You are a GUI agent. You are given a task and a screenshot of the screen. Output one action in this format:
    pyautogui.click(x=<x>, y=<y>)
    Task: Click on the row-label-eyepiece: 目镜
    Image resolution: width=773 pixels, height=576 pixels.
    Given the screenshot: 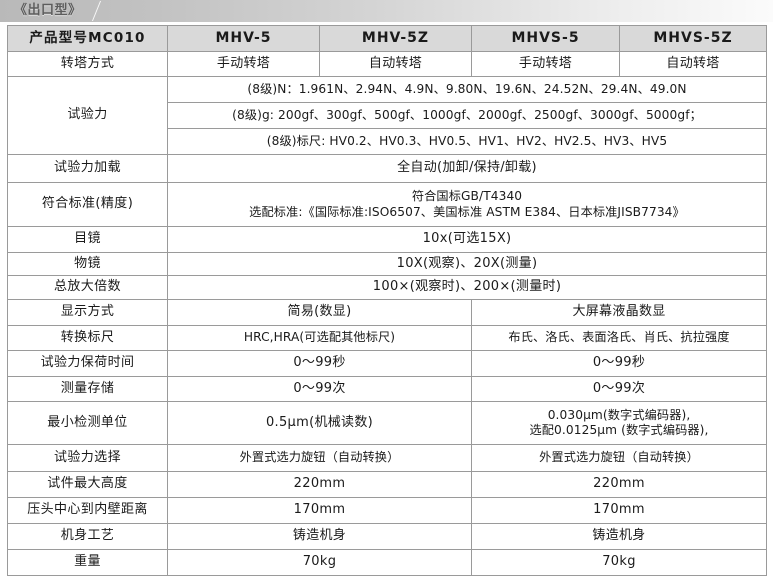 What is the action you would take?
    pyautogui.click(x=87, y=239)
    